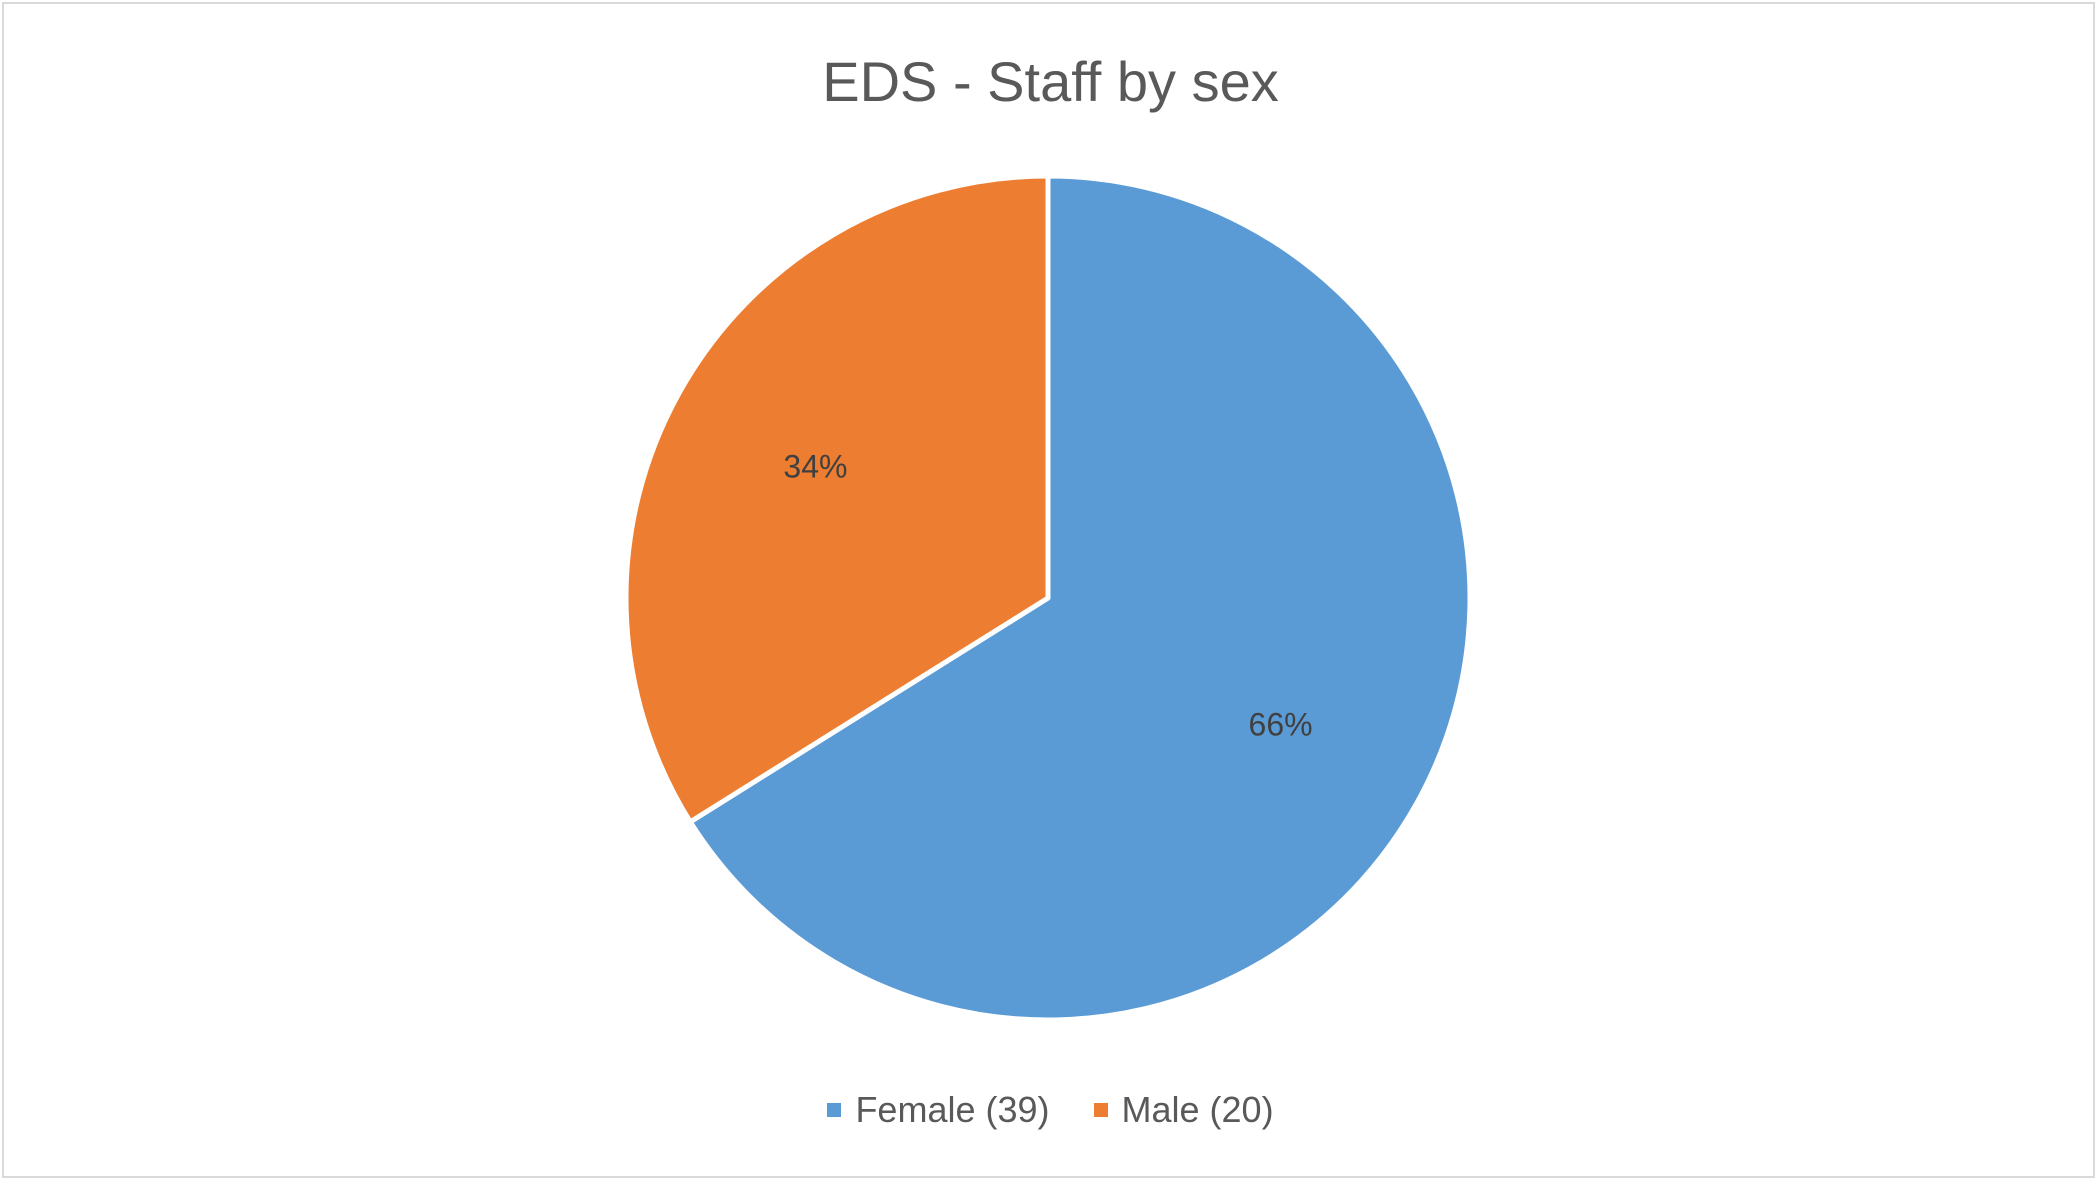 This screenshot has height=1182, width=2099. What do you see at coordinates (1050, 81) in the screenshot?
I see `chart-title: EDS - Staff by sex` at bounding box center [1050, 81].